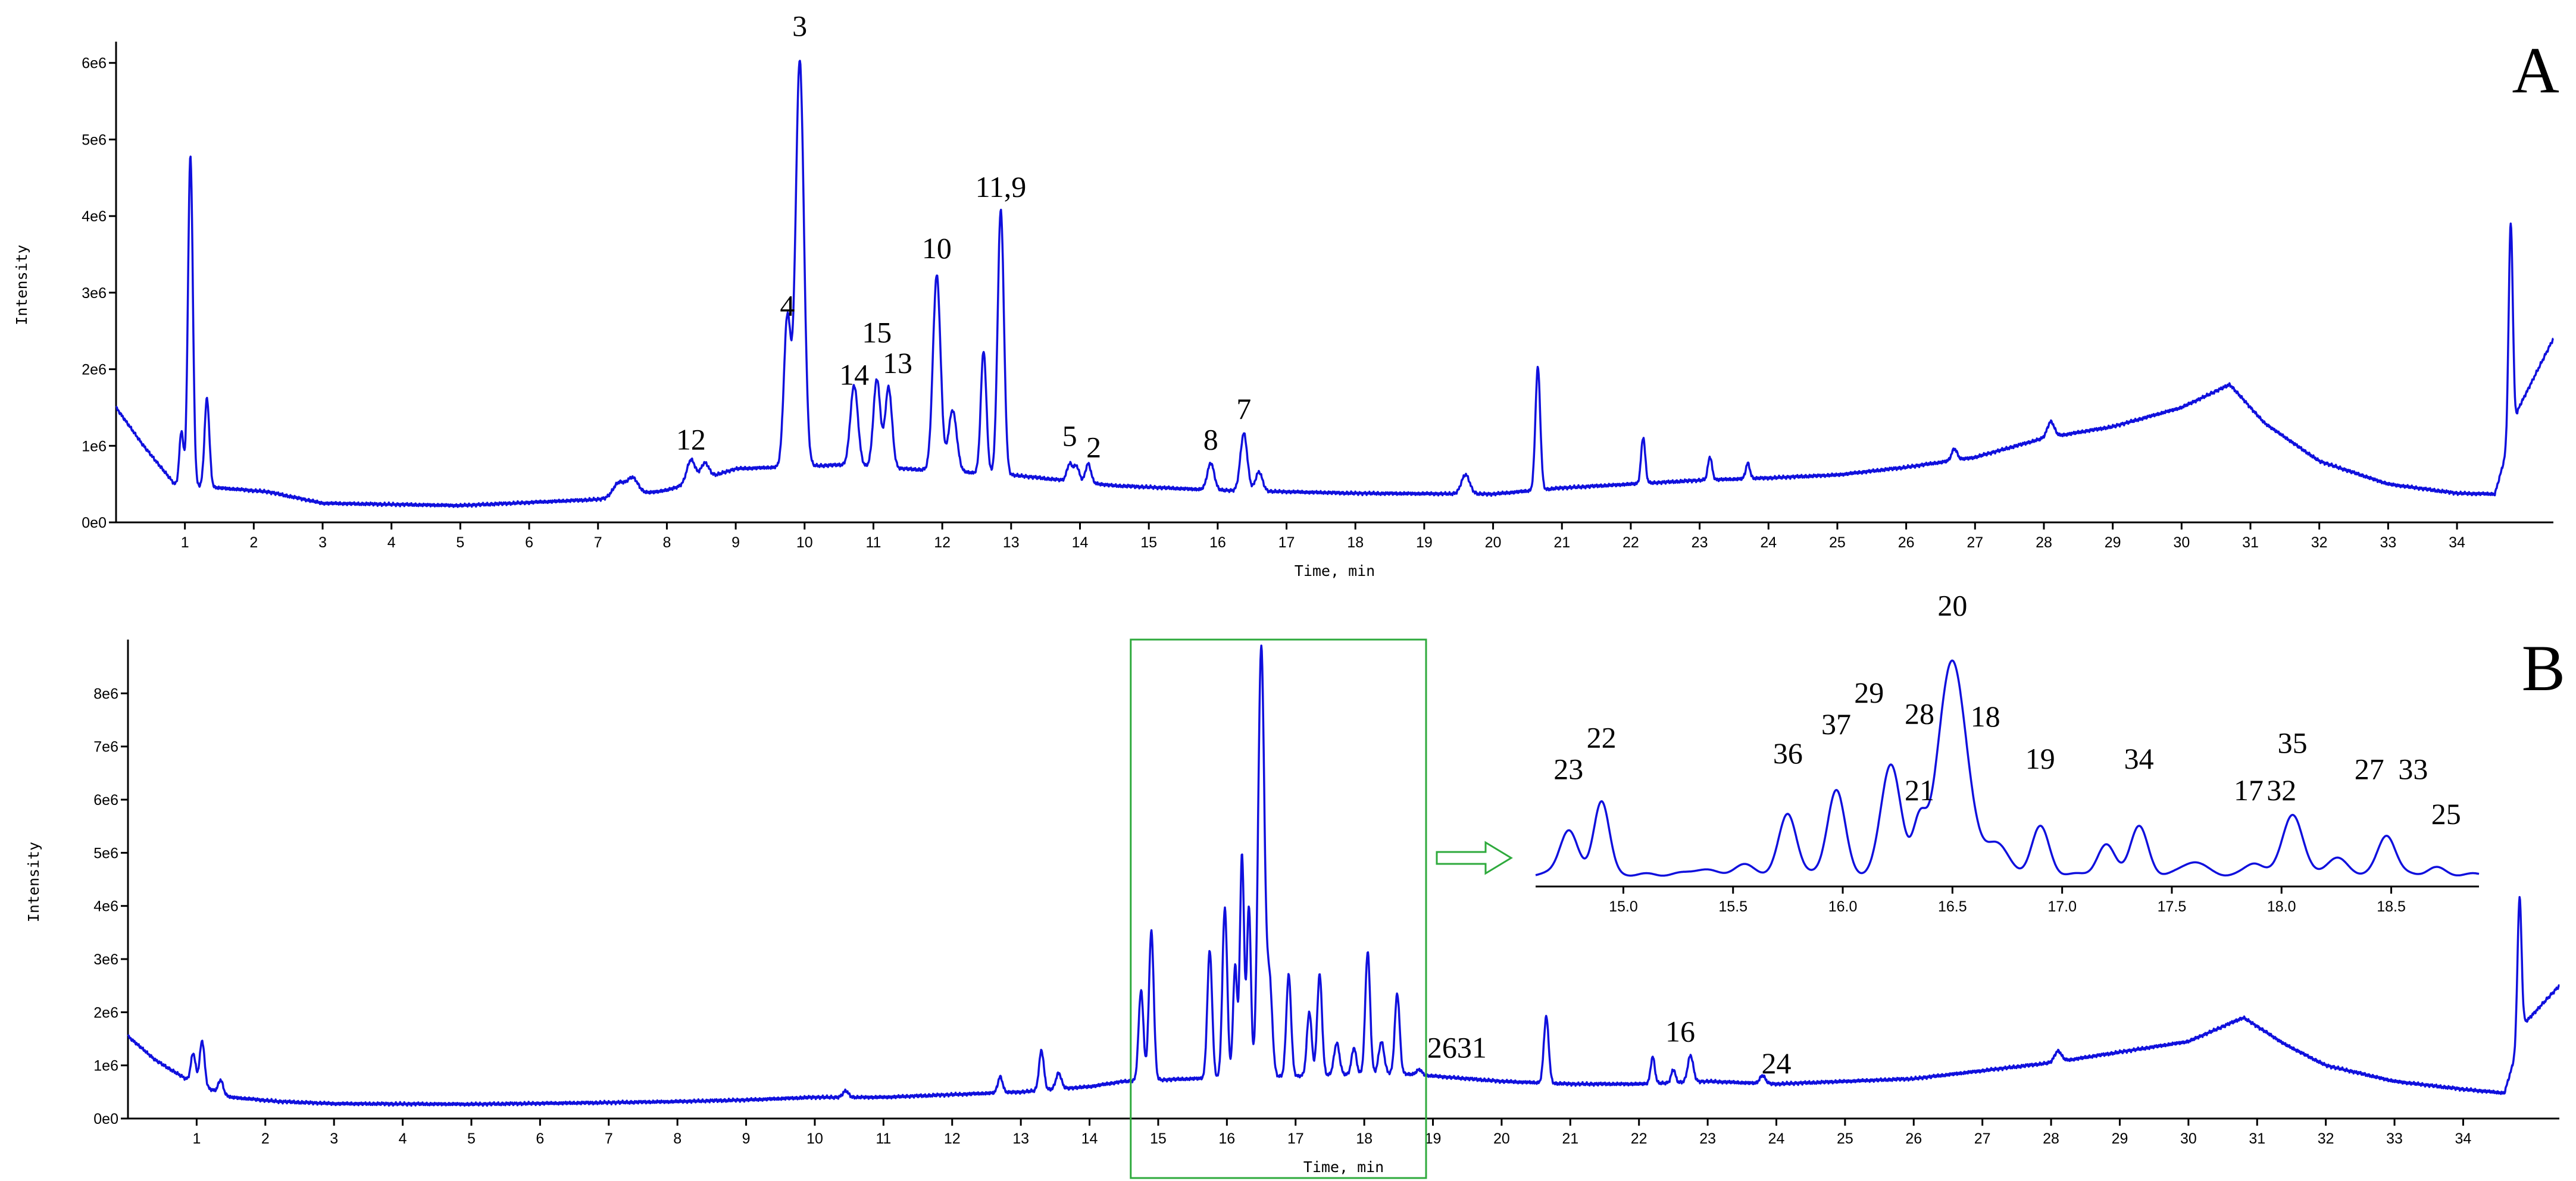 This screenshot has height=1181, width=2576. What do you see at coordinates (2040, 758) in the screenshot?
I see `inset-peak-label: 19` at bounding box center [2040, 758].